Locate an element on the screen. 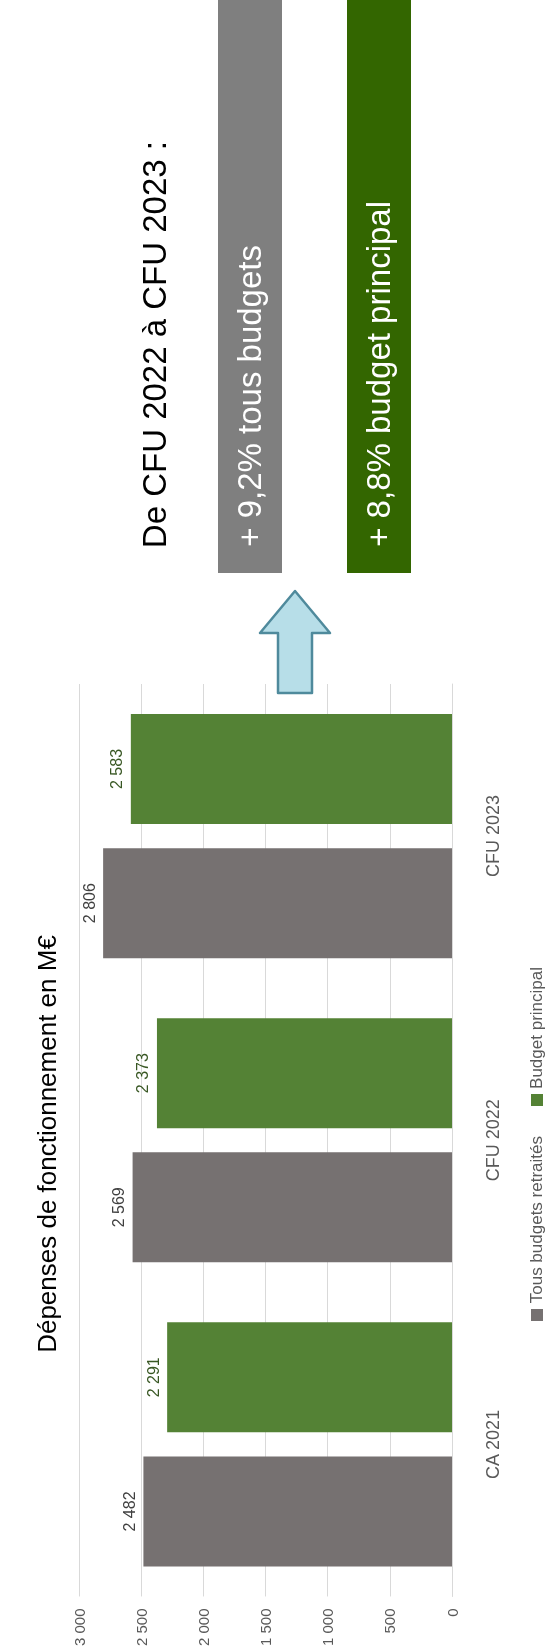 The width and height of the screenshot is (553, 1649). data-label: 2 569 is located at coordinates (119, 1207).